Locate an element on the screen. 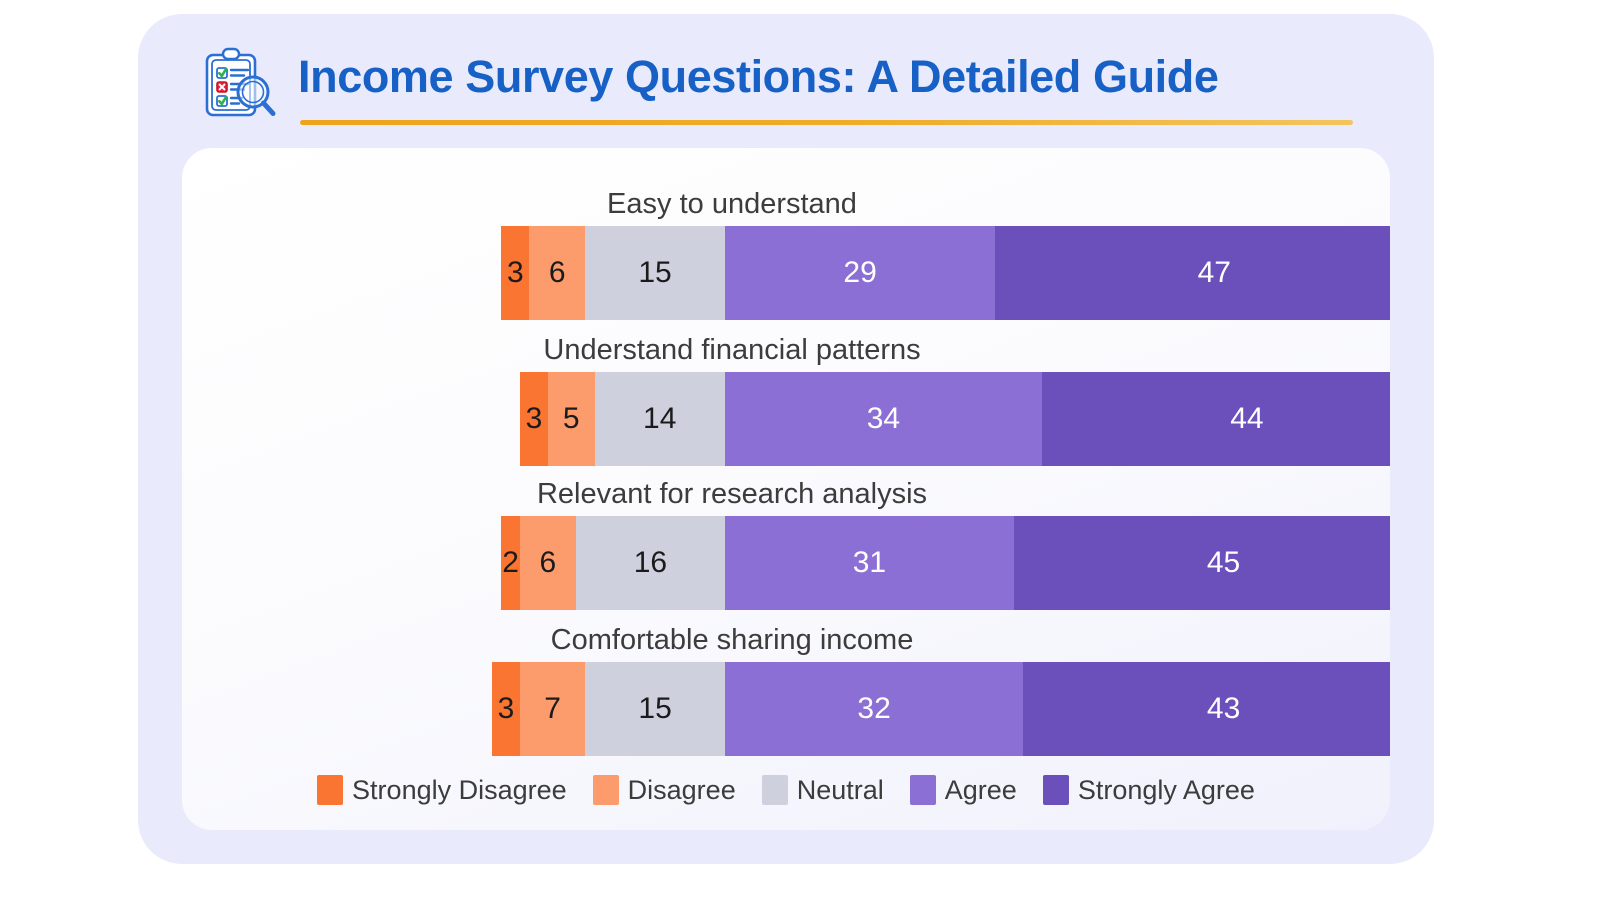 This screenshot has height=900, width=1600. bar-segment-value: 2 is located at coordinates (510, 562).